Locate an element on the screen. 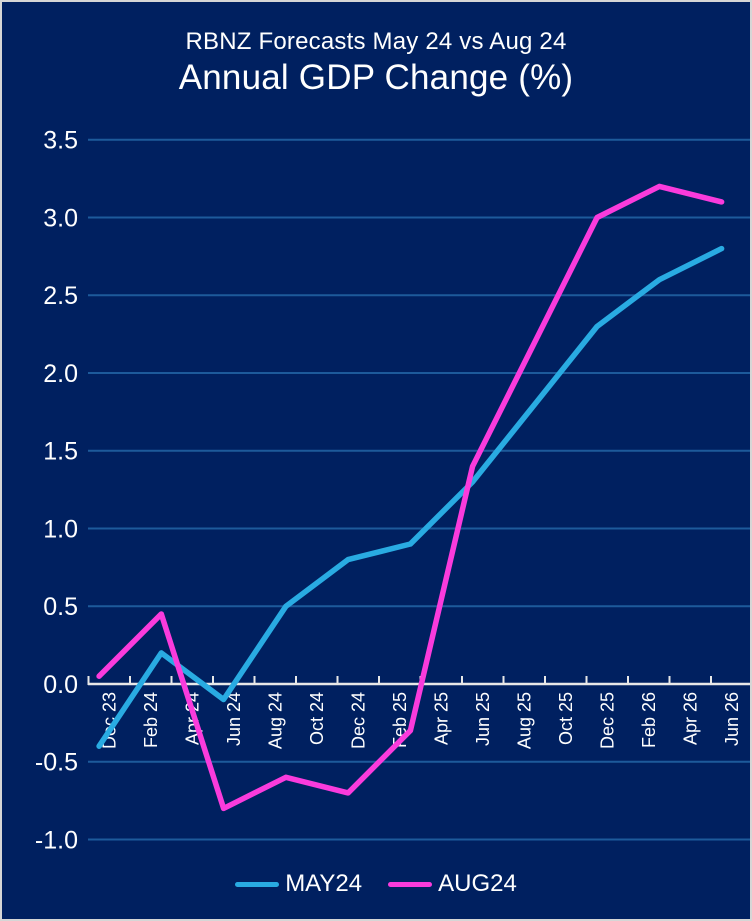  chart-subtitle: Annual GDP Change (%) is located at coordinates (376, 77).